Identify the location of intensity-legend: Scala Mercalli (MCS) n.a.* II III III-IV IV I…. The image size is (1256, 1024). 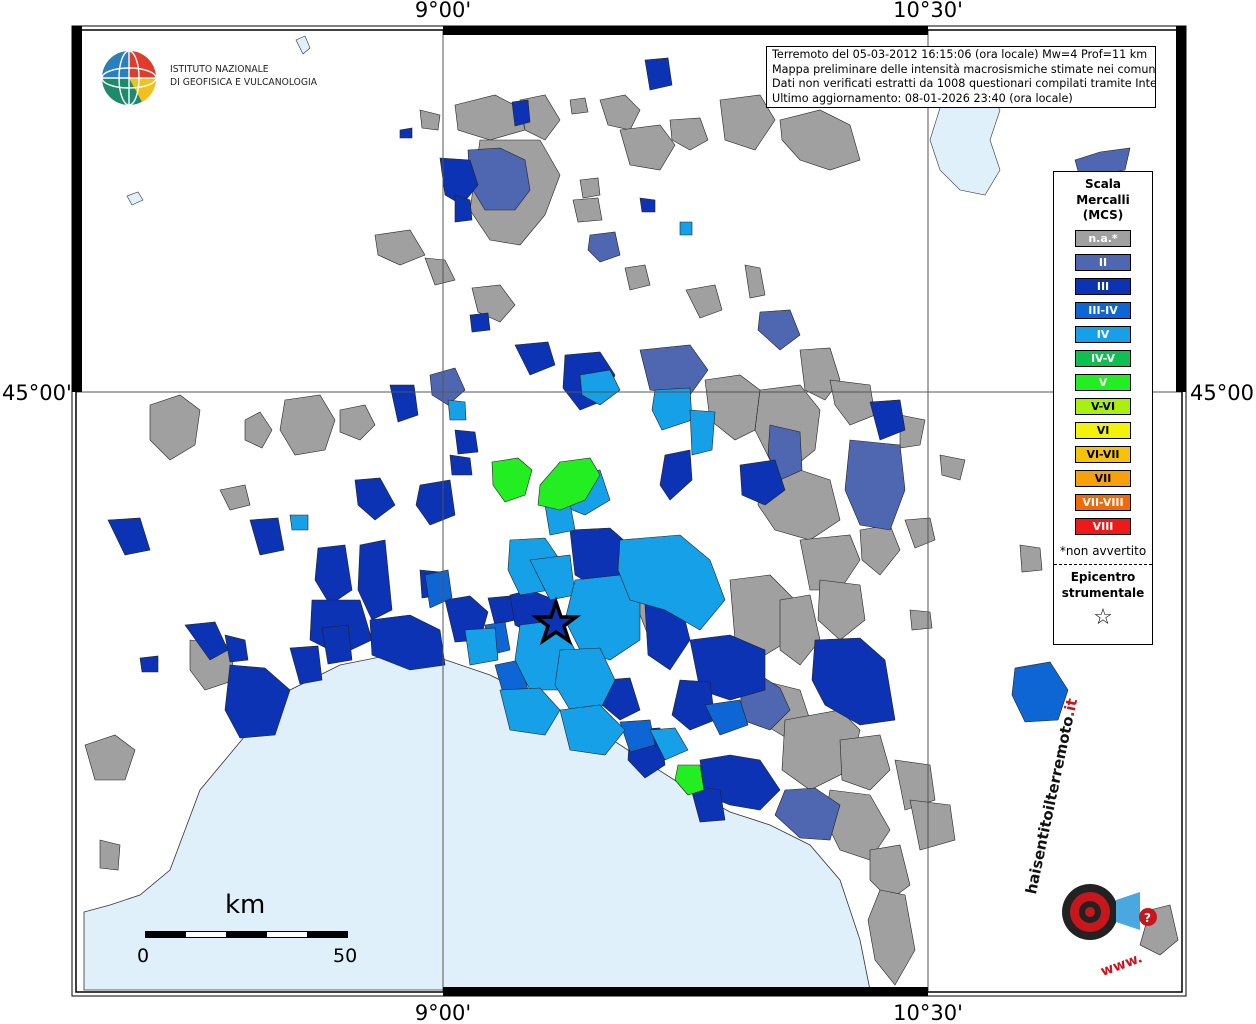
(1103, 408).